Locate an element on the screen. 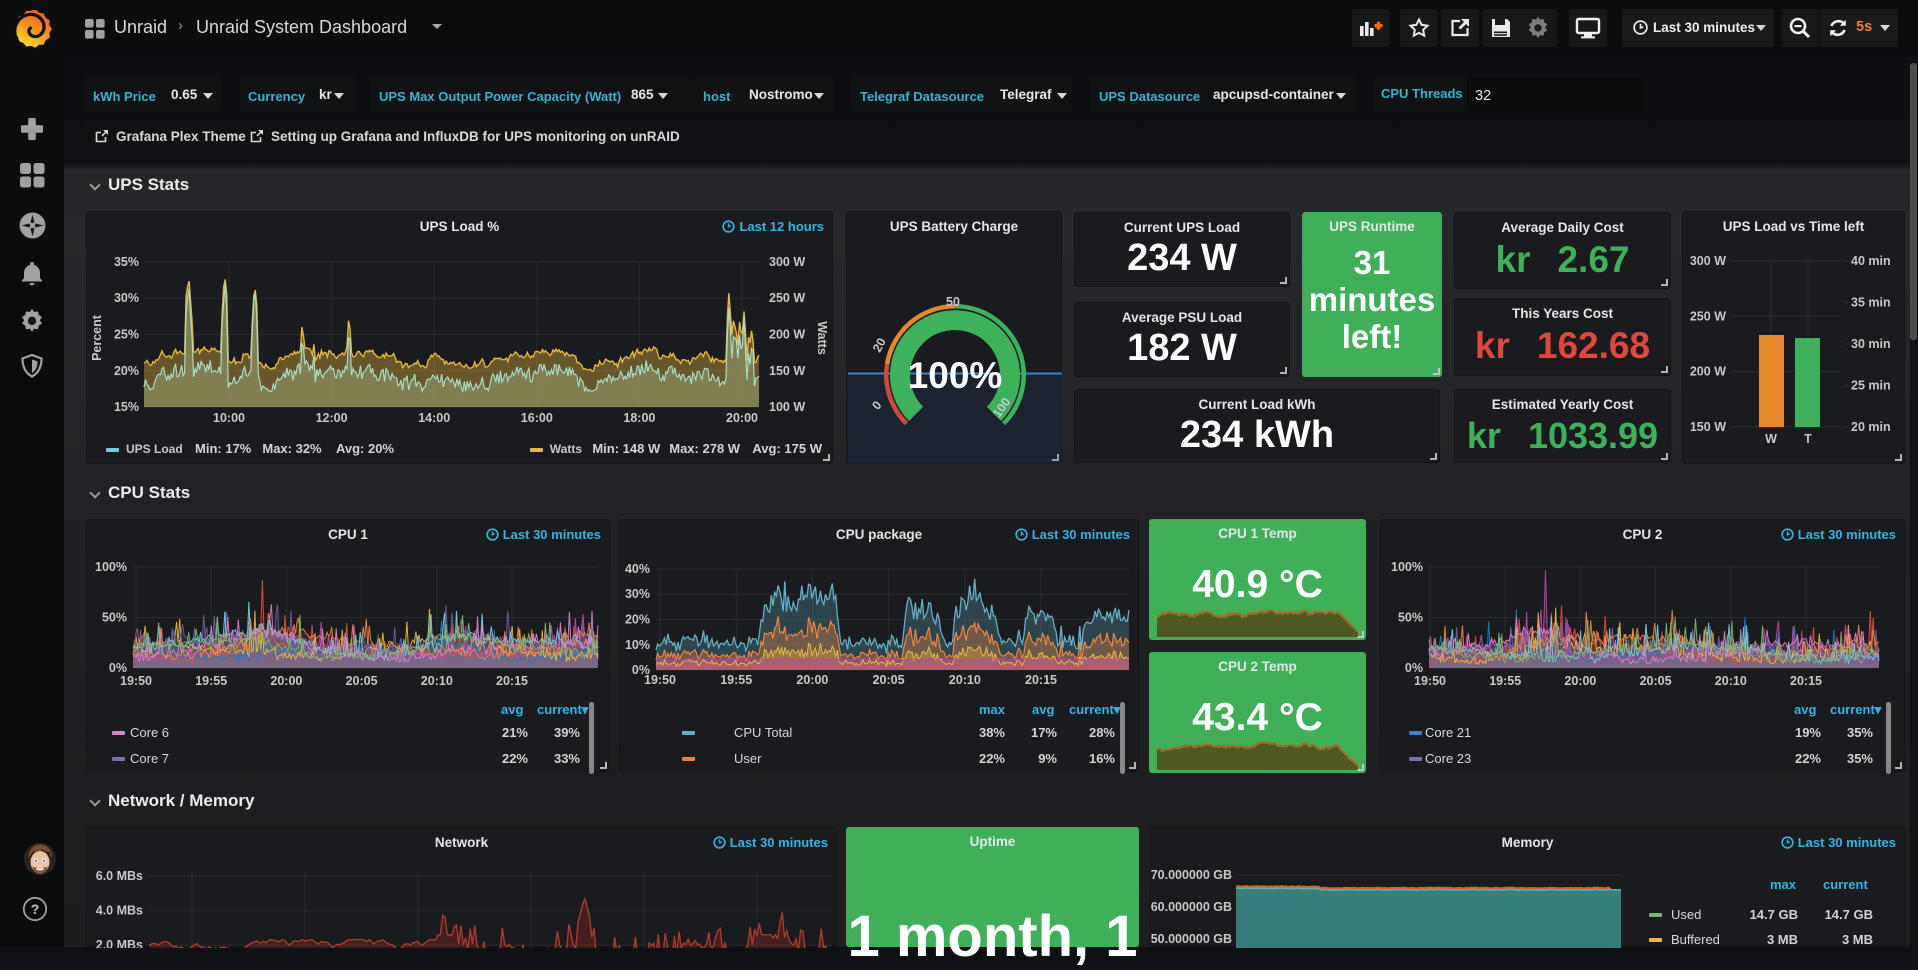 Image resolution: width=1918 pixels, height=970 pixels. svg-text: T is located at coordinates (1808, 439).